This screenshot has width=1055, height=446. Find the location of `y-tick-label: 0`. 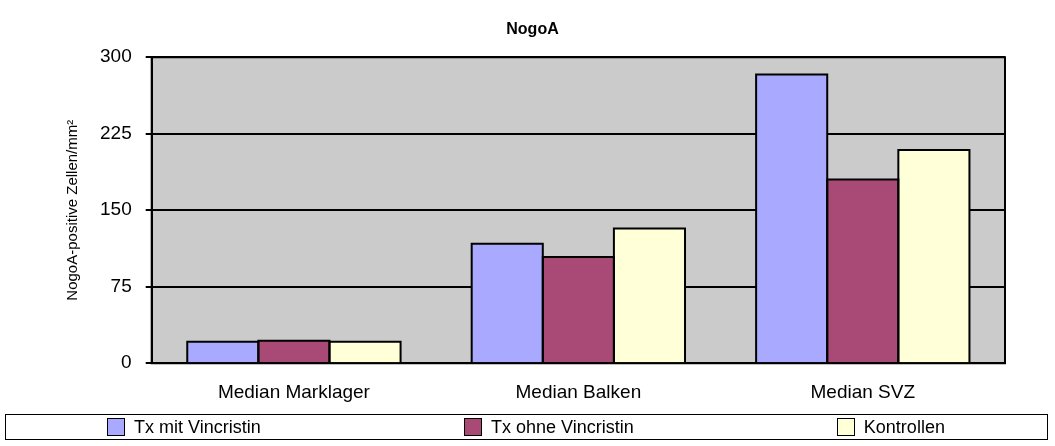

y-tick-label: 0 is located at coordinates (126, 362).